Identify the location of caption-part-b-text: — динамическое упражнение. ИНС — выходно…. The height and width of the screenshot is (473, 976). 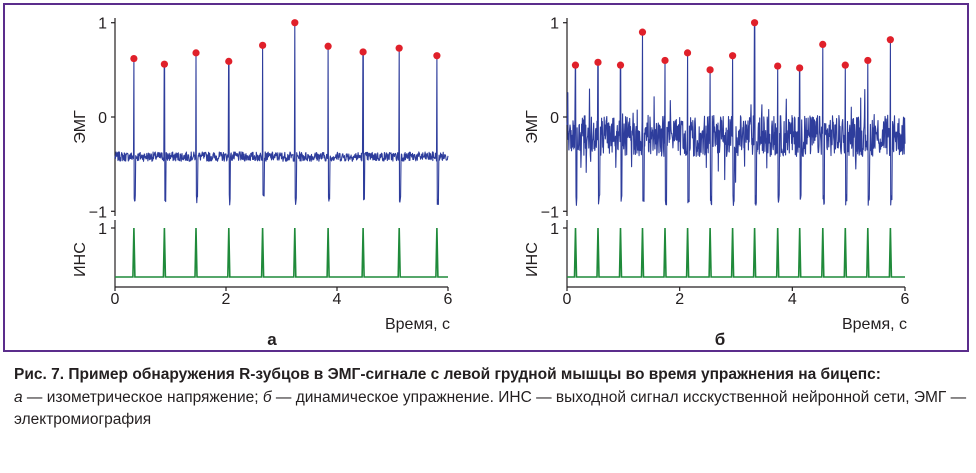
(490, 408).